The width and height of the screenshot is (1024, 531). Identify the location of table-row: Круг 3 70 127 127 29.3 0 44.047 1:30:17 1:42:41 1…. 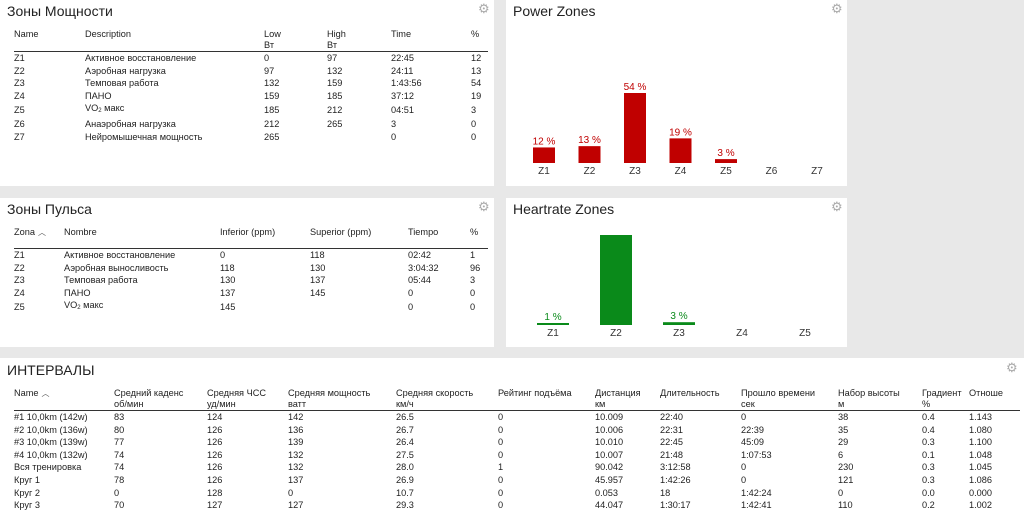
(517, 505).